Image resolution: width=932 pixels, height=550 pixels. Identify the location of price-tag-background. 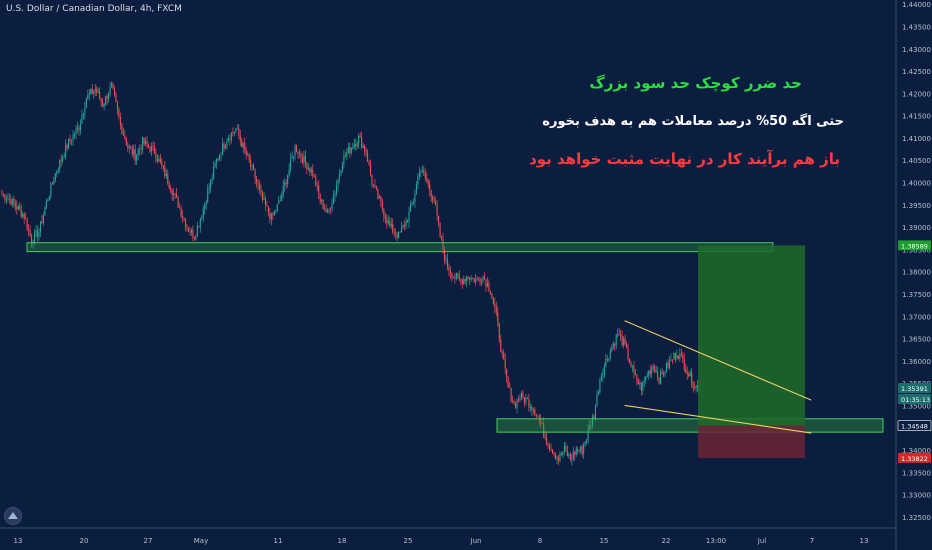
(914, 425).